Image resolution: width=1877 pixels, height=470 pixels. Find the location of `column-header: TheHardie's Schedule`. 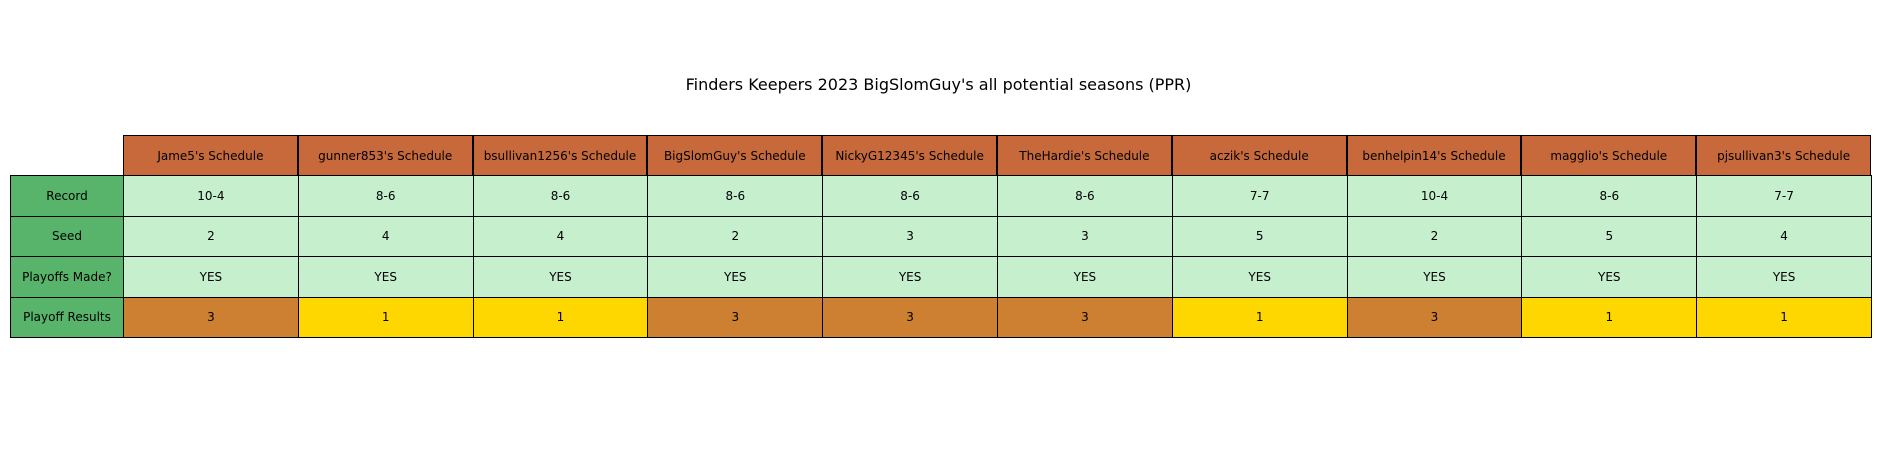

column-header: TheHardie's Schedule is located at coordinates (1084, 155).